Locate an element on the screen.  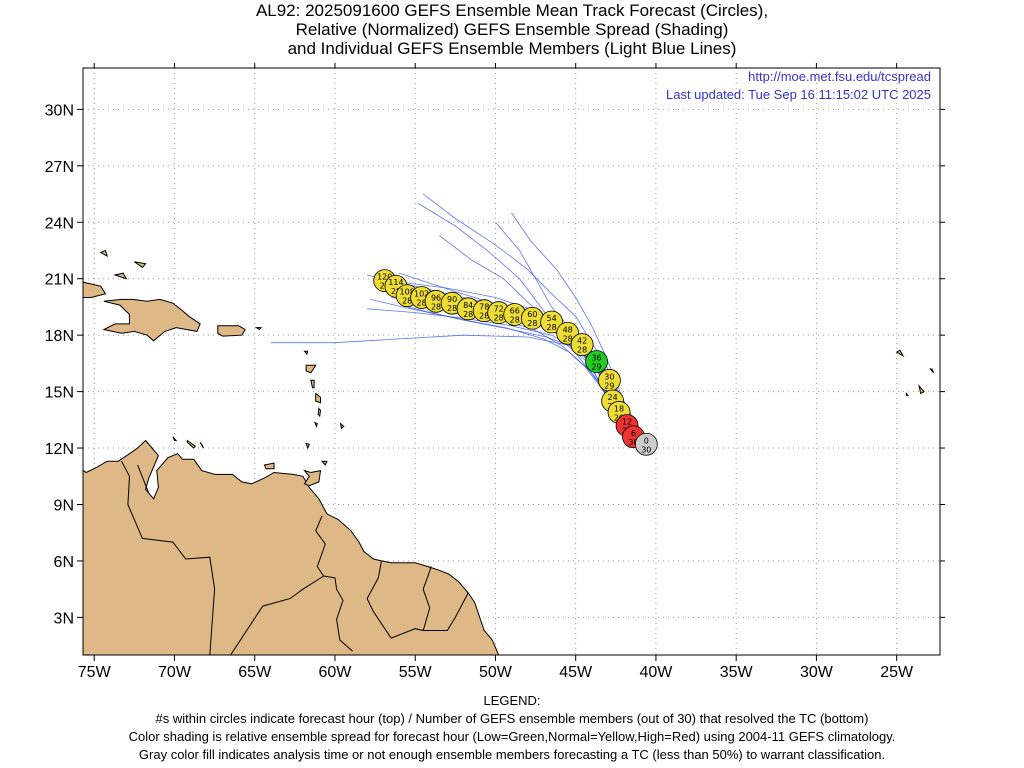
margarita-island is located at coordinates (269, 466).